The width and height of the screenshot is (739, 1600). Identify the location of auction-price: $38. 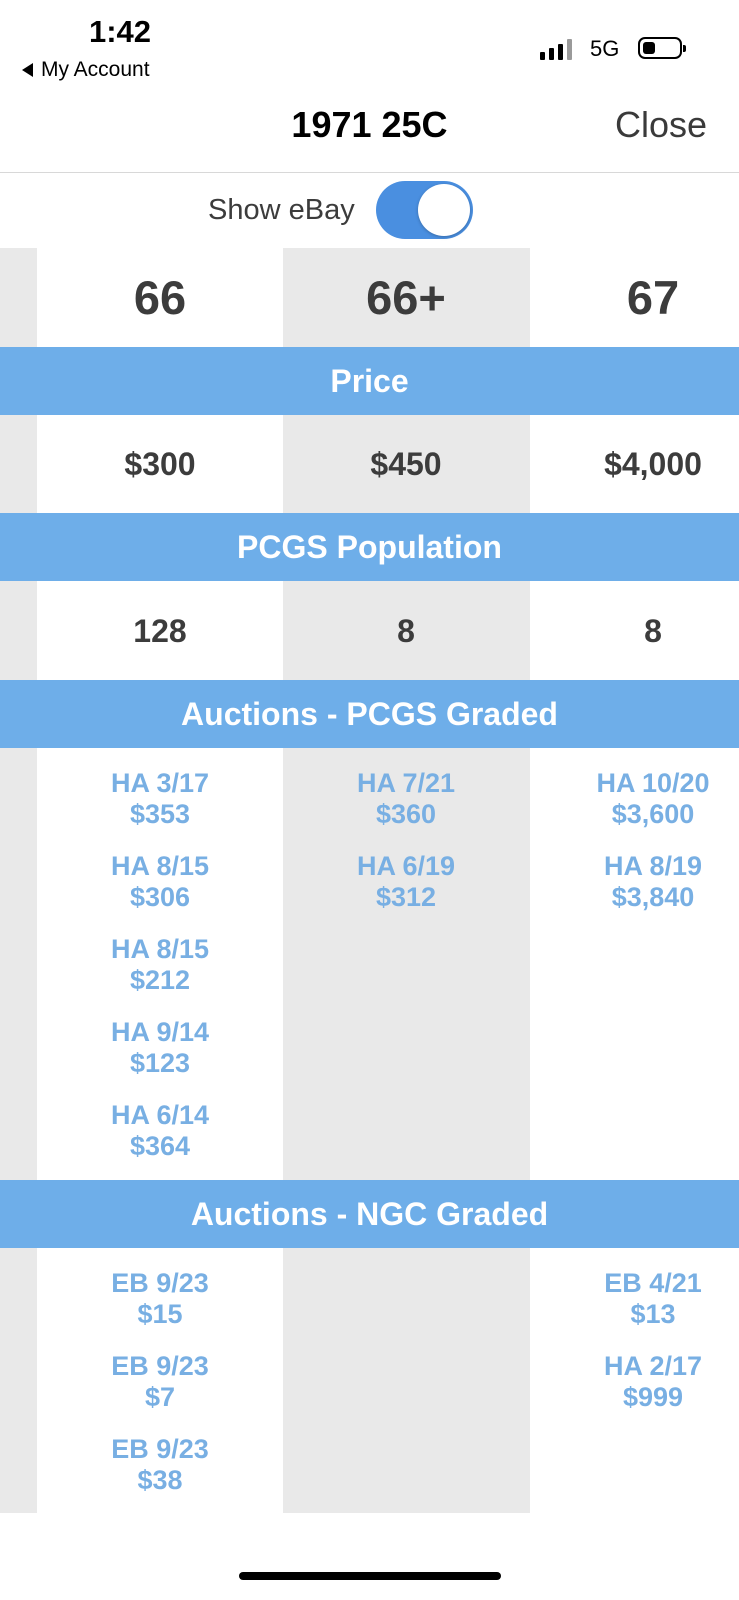
(160, 1480).